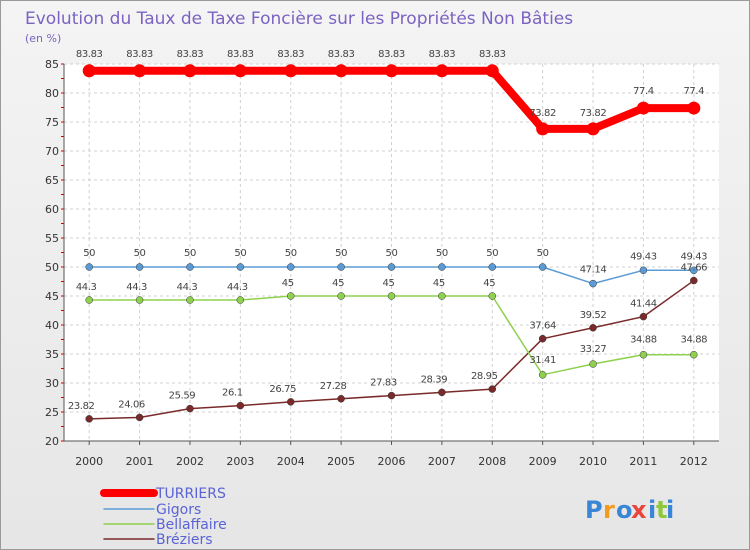  I want to click on data-label: 47.66, so click(693, 268).